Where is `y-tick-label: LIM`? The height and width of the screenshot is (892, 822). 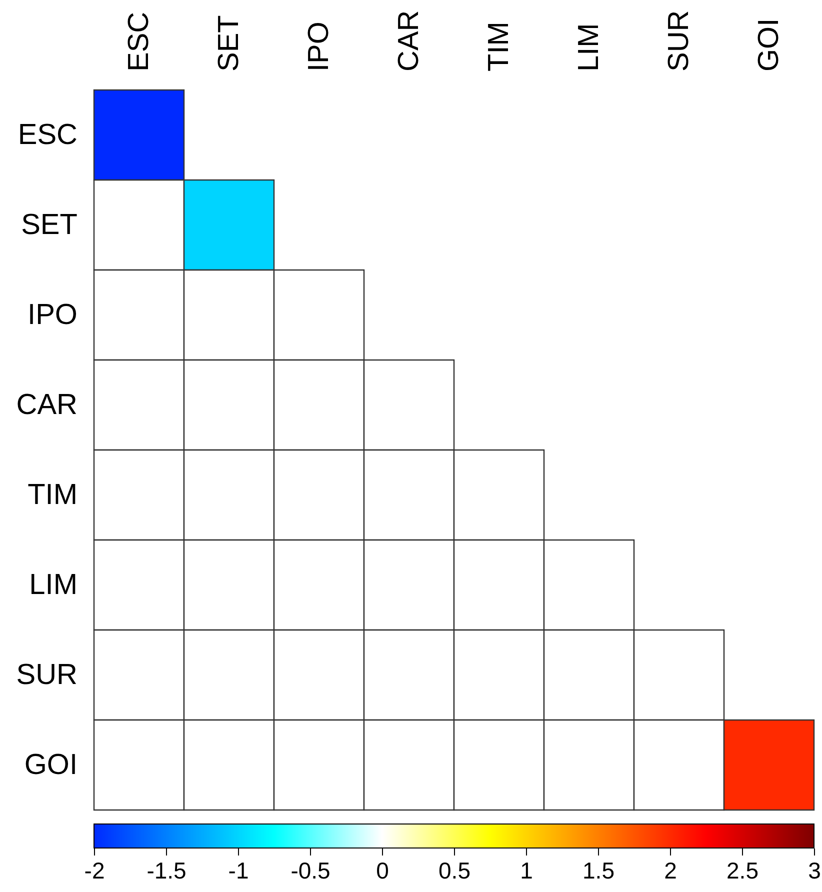 y-tick-label: LIM is located at coordinates (53, 585).